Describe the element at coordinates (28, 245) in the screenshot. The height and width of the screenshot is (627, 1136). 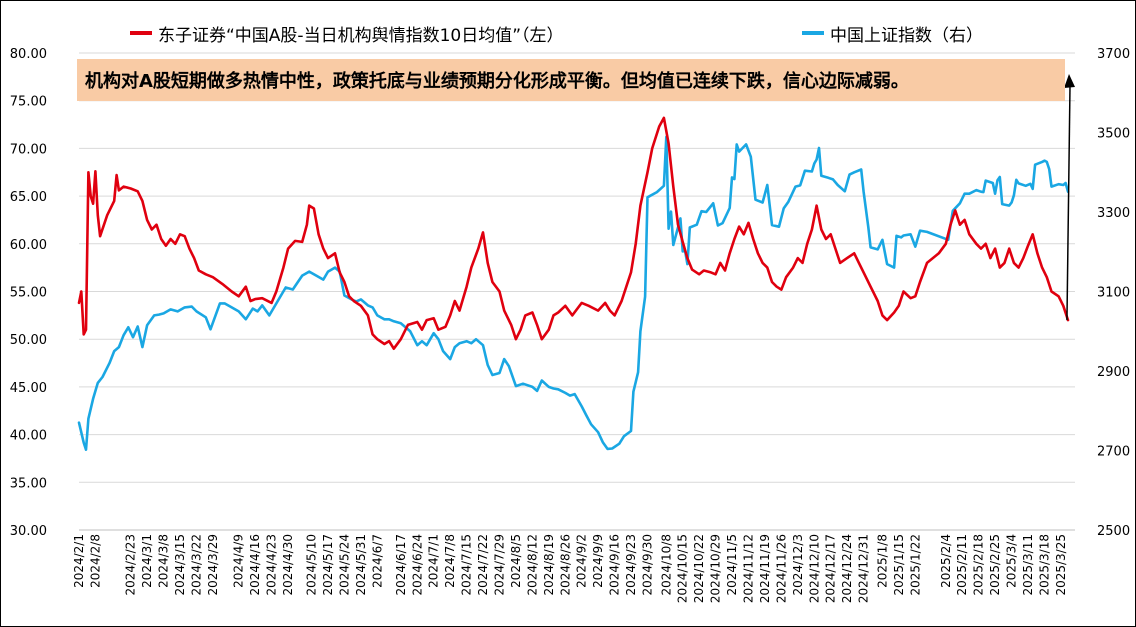
I see `left-tick-label: 60.00` at that location.